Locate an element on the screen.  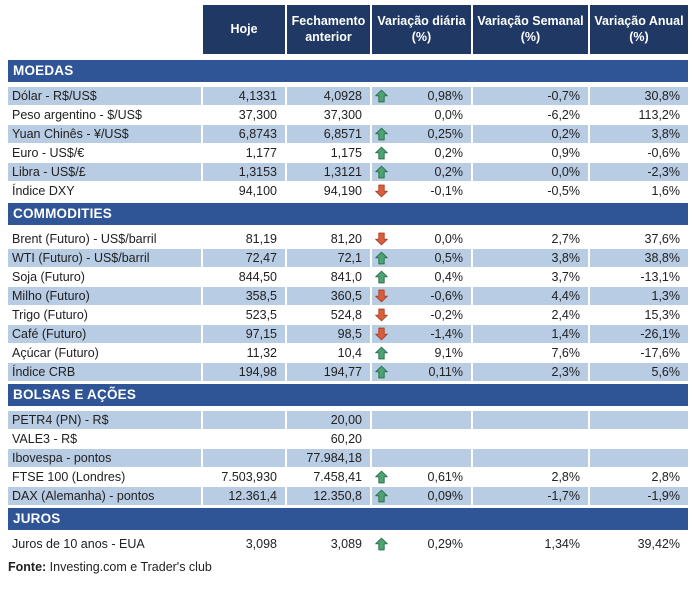
section-row-juros: JUROS is located at coordinates (348, 520).